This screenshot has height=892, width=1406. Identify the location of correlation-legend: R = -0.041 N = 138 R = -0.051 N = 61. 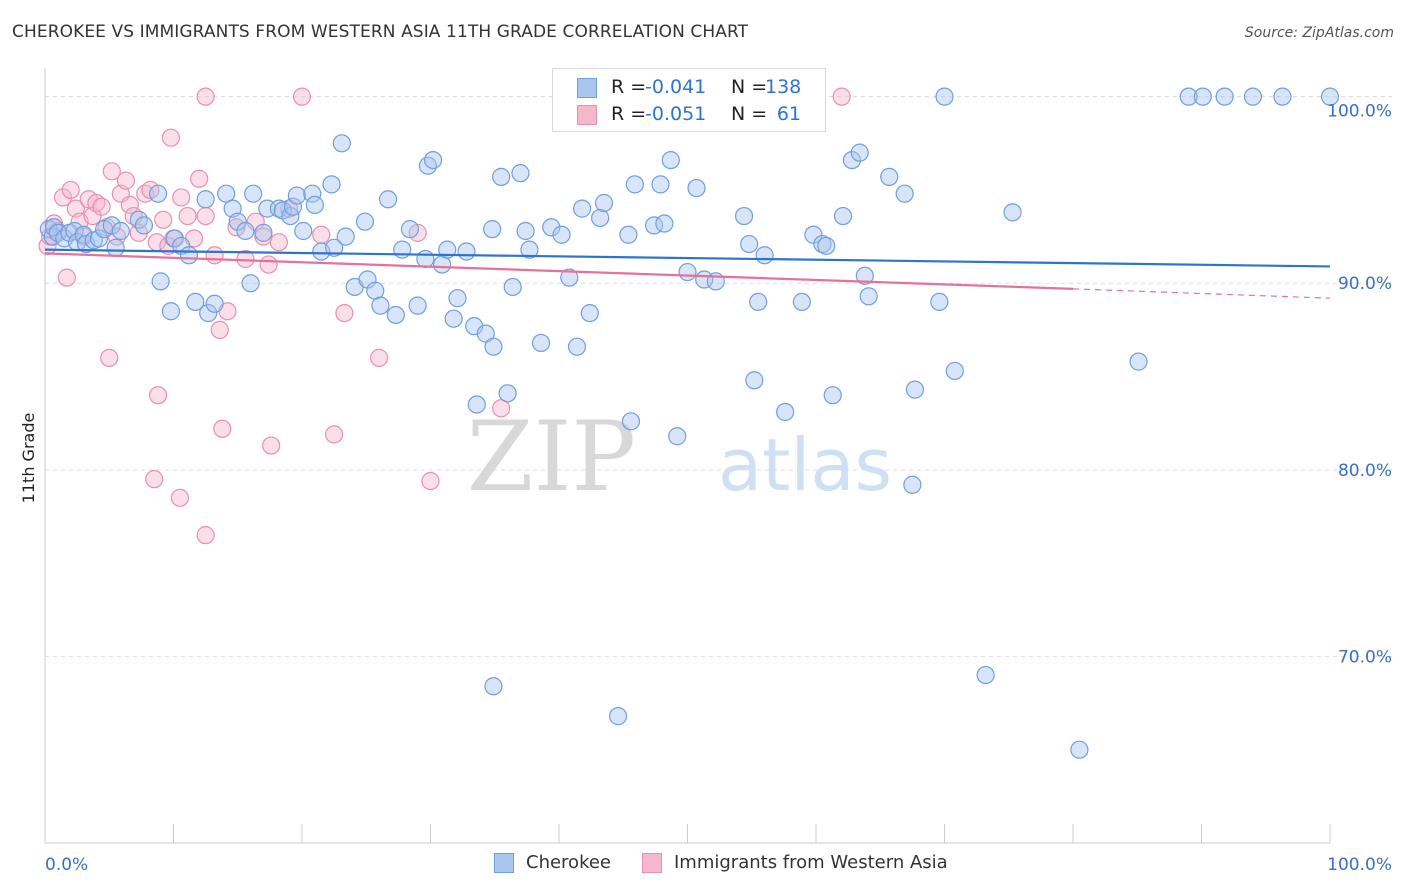
(689, 100).